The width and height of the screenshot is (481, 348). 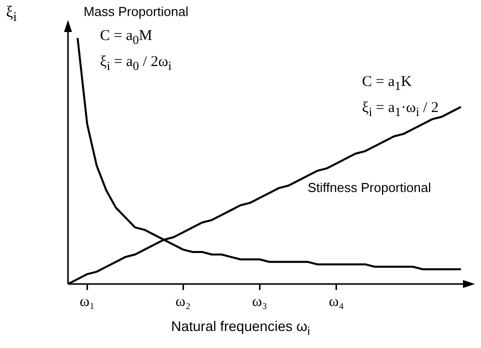 I want to click on annotation: ξ$_{i}$ = a$_{1}$·ω$_{i}$ / 2, so click(x=400, y=110).